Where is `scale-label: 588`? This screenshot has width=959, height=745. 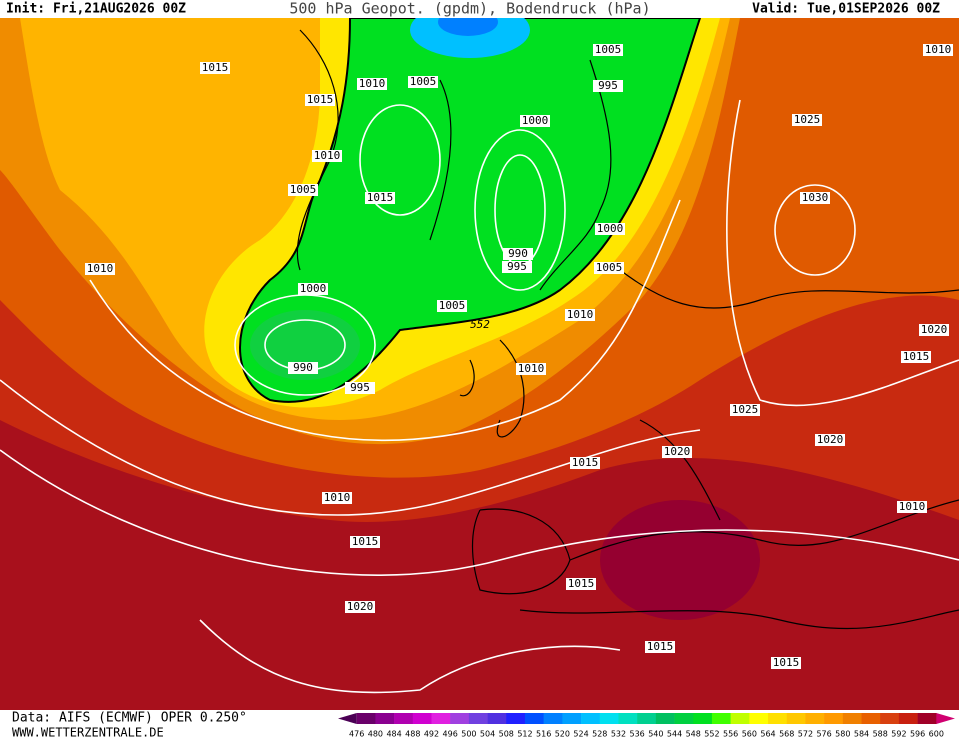
scale-label: 588 is located at coordinates (880, 734).